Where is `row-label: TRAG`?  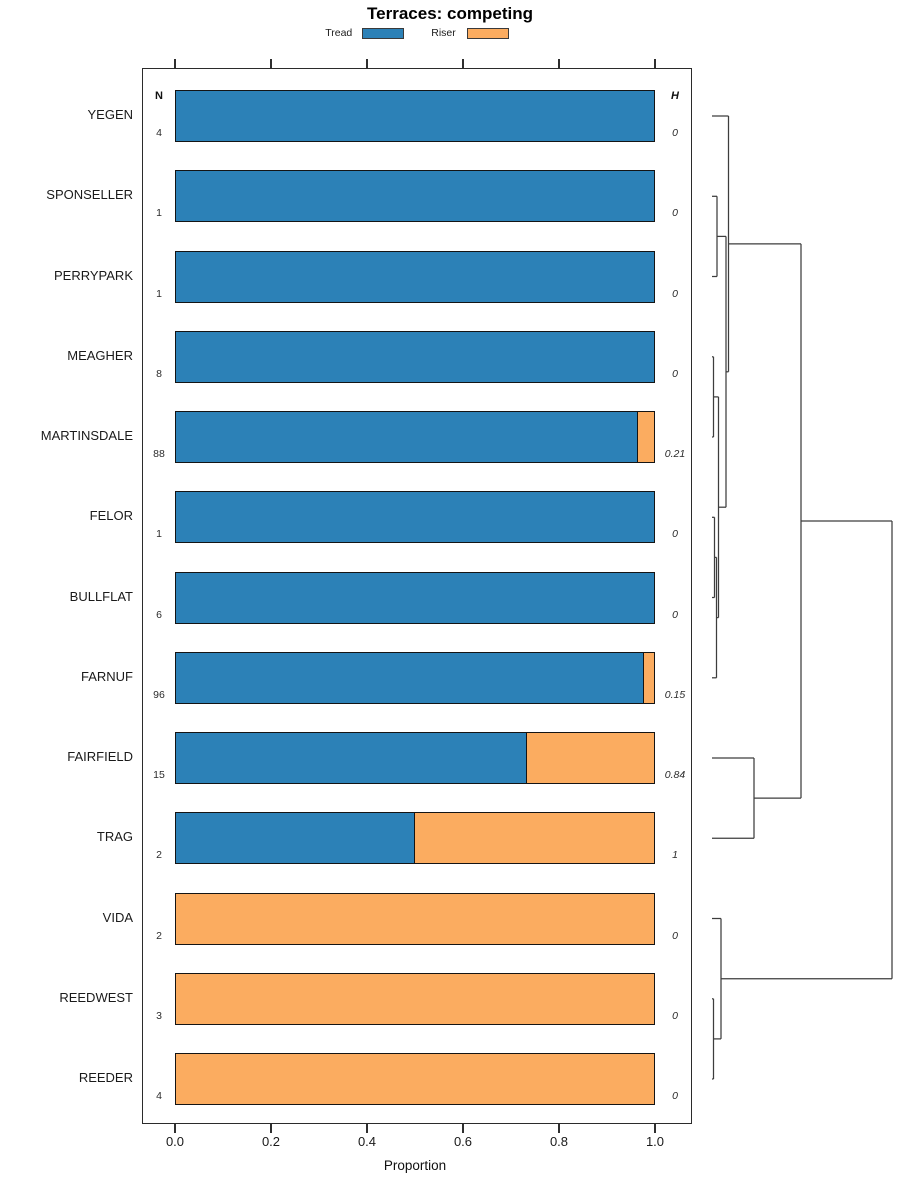
row-label: TRAG is located at coordinates (114, 837).